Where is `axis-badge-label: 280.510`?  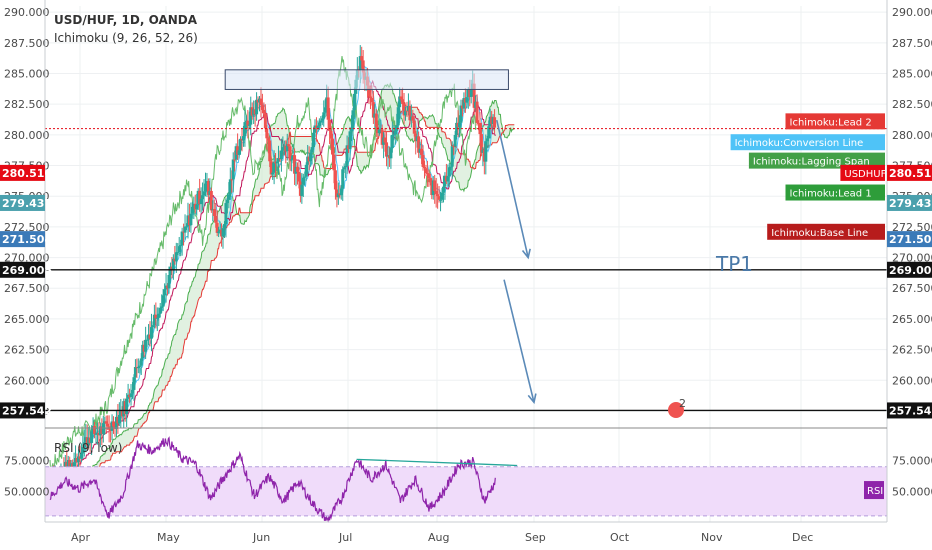
axis-badge-label: 280.510 is located at coordinates (27, 173).